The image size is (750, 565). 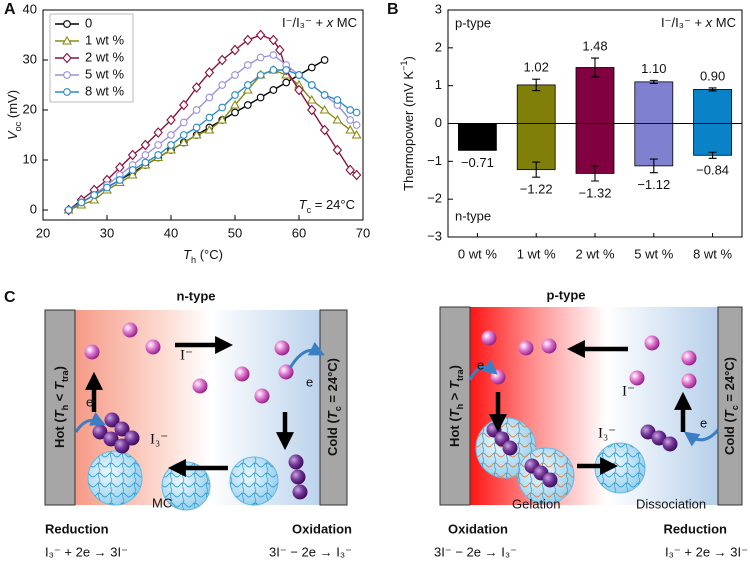 I want to click on y-tick-label: 3, so click(x=438, y=8).